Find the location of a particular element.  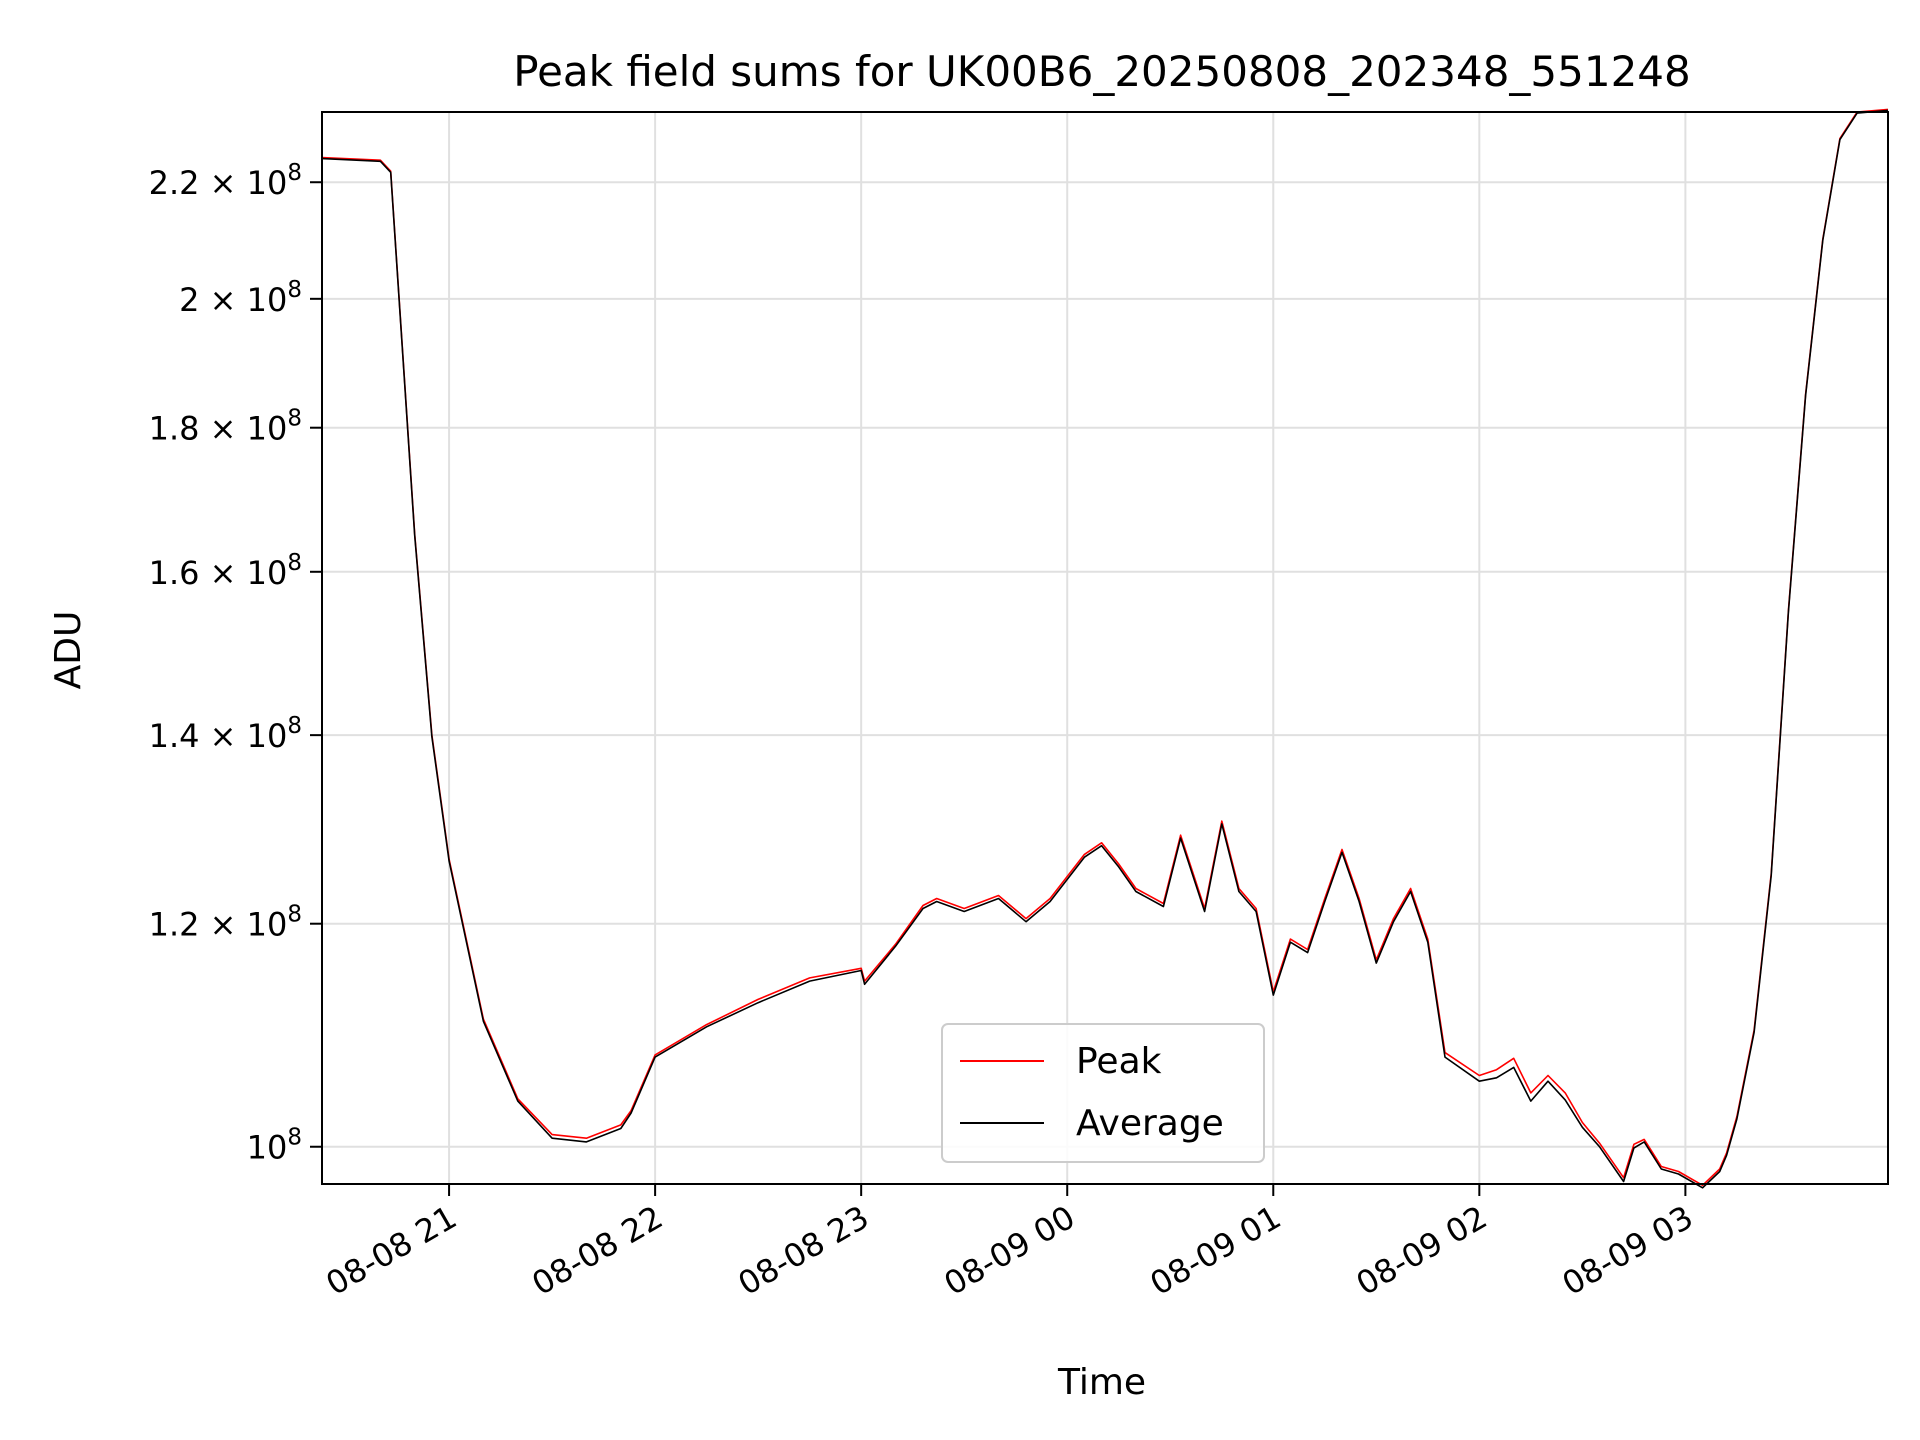

y-tick-label: 1.6 × 108 is located at coordinates (225, 571).